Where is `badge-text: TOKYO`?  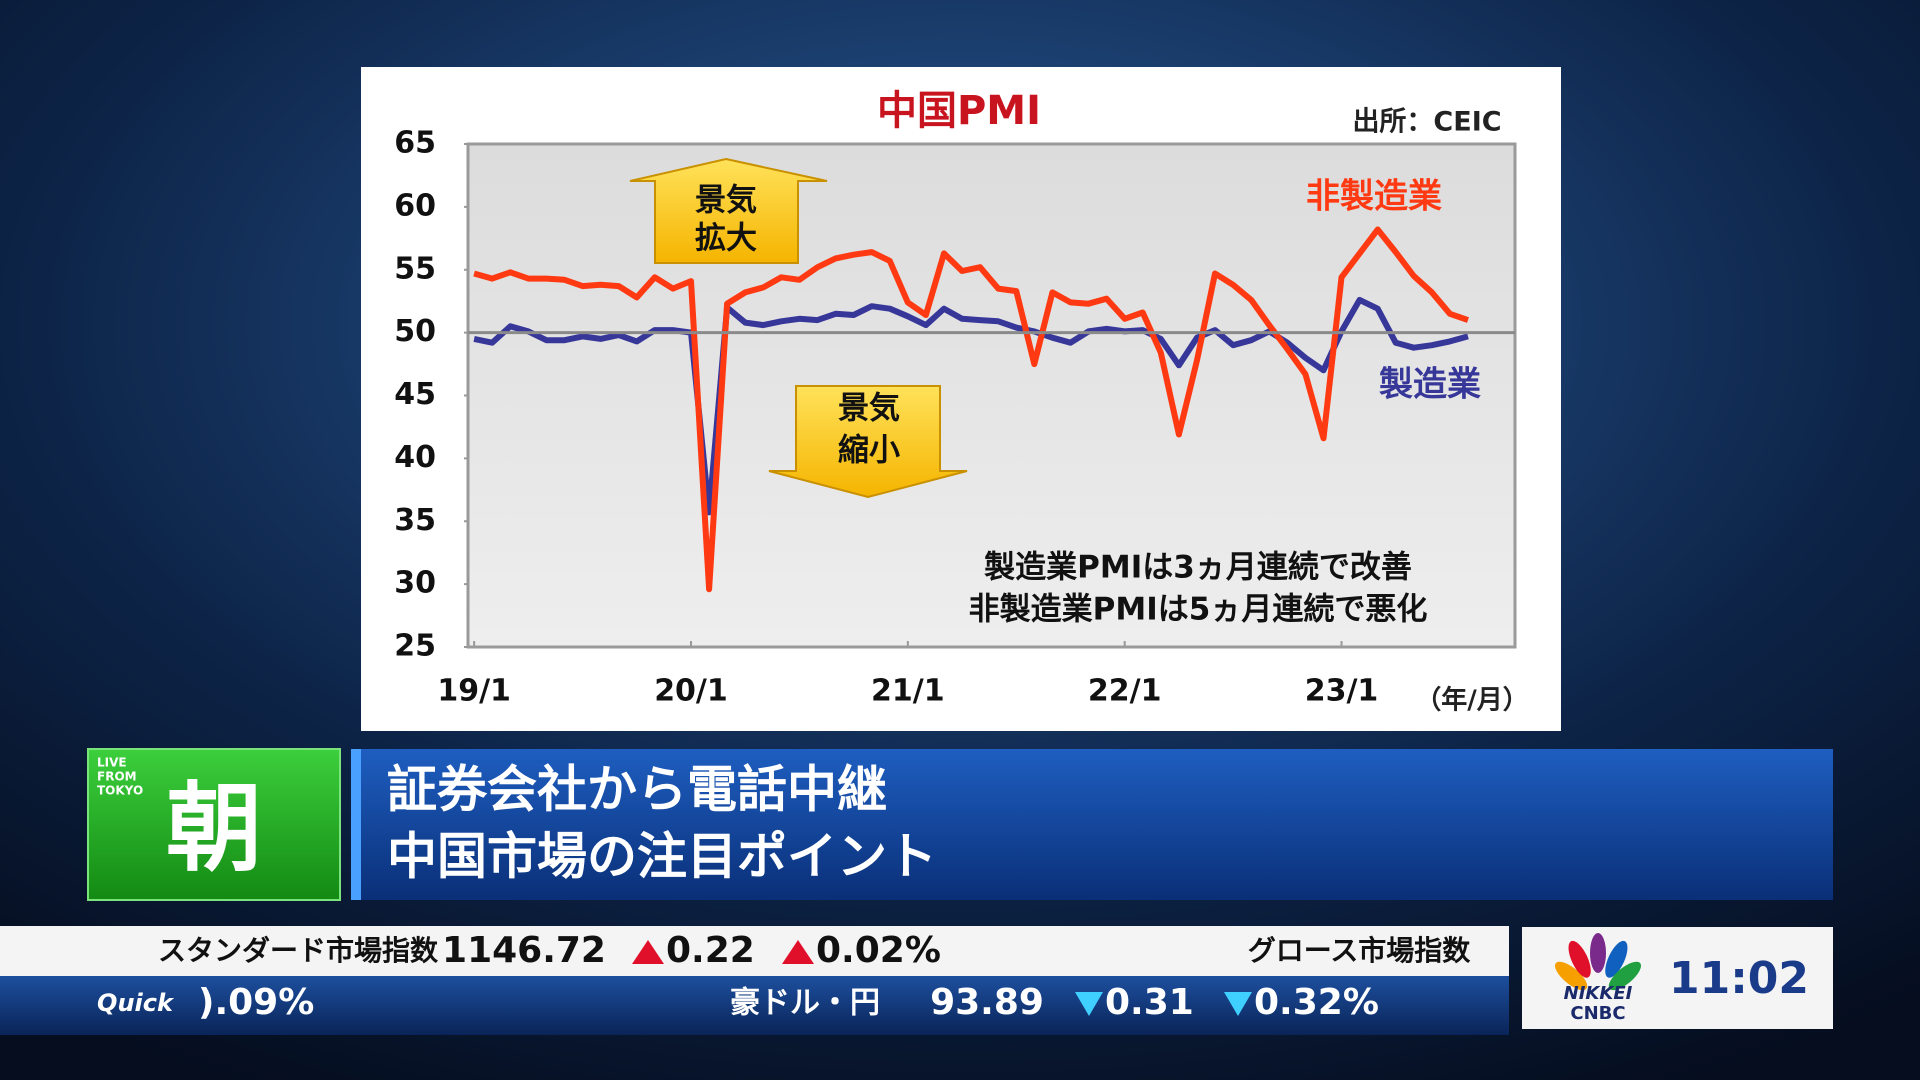 badge-text: TOKYO is located at coordinates (120, 791).